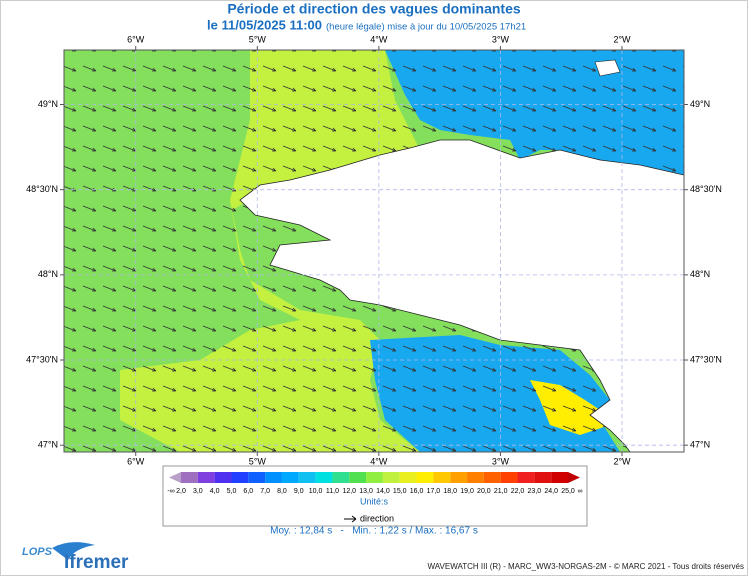  What do you see at coordinates (248, 491) in the screenshot?
I see `colorbar-label: 6,0` at bounding box center [248, 491].